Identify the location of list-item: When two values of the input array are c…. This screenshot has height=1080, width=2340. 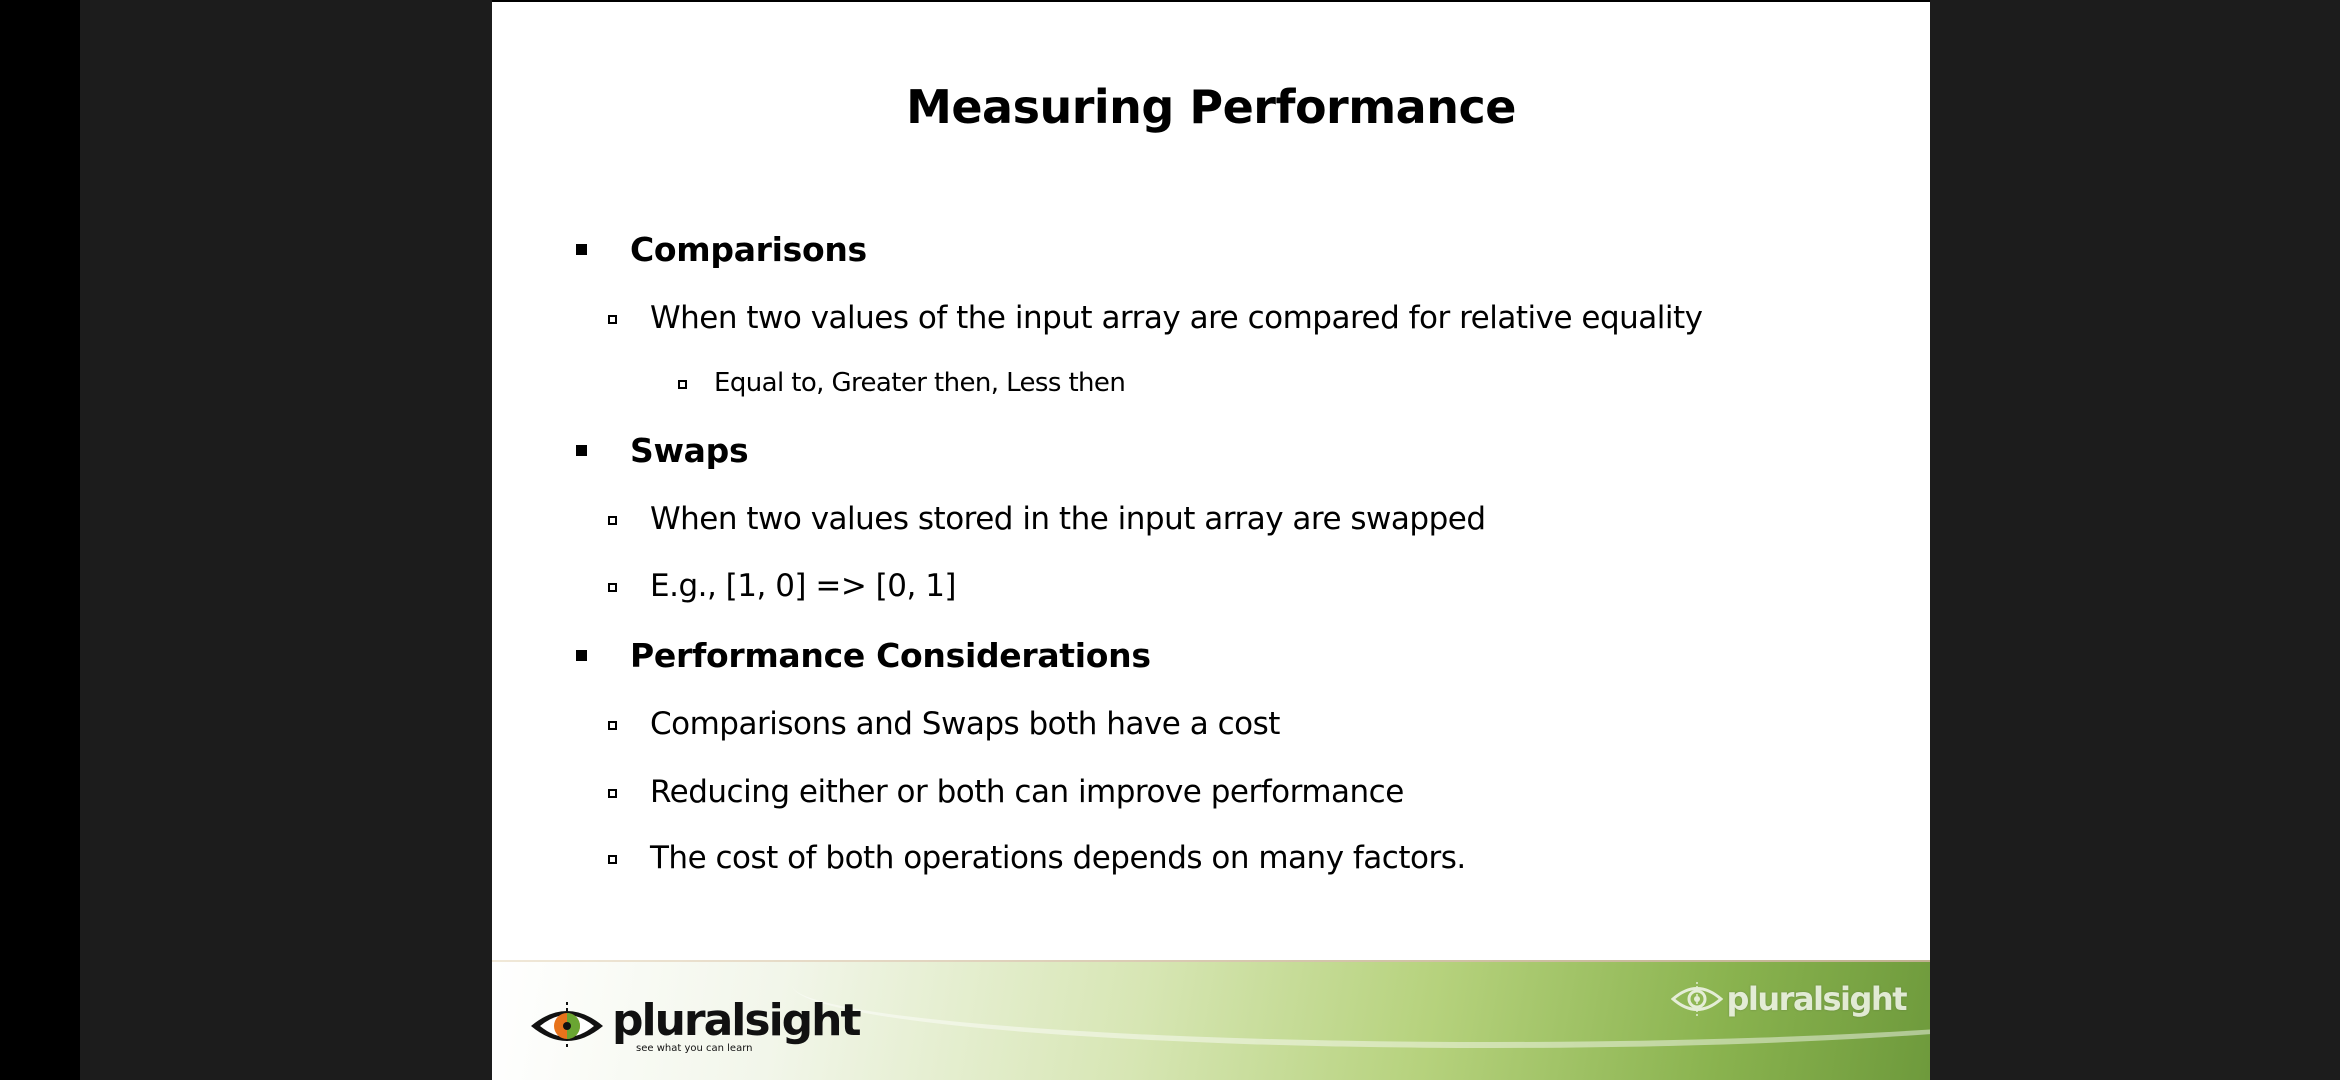
(1155, 318).